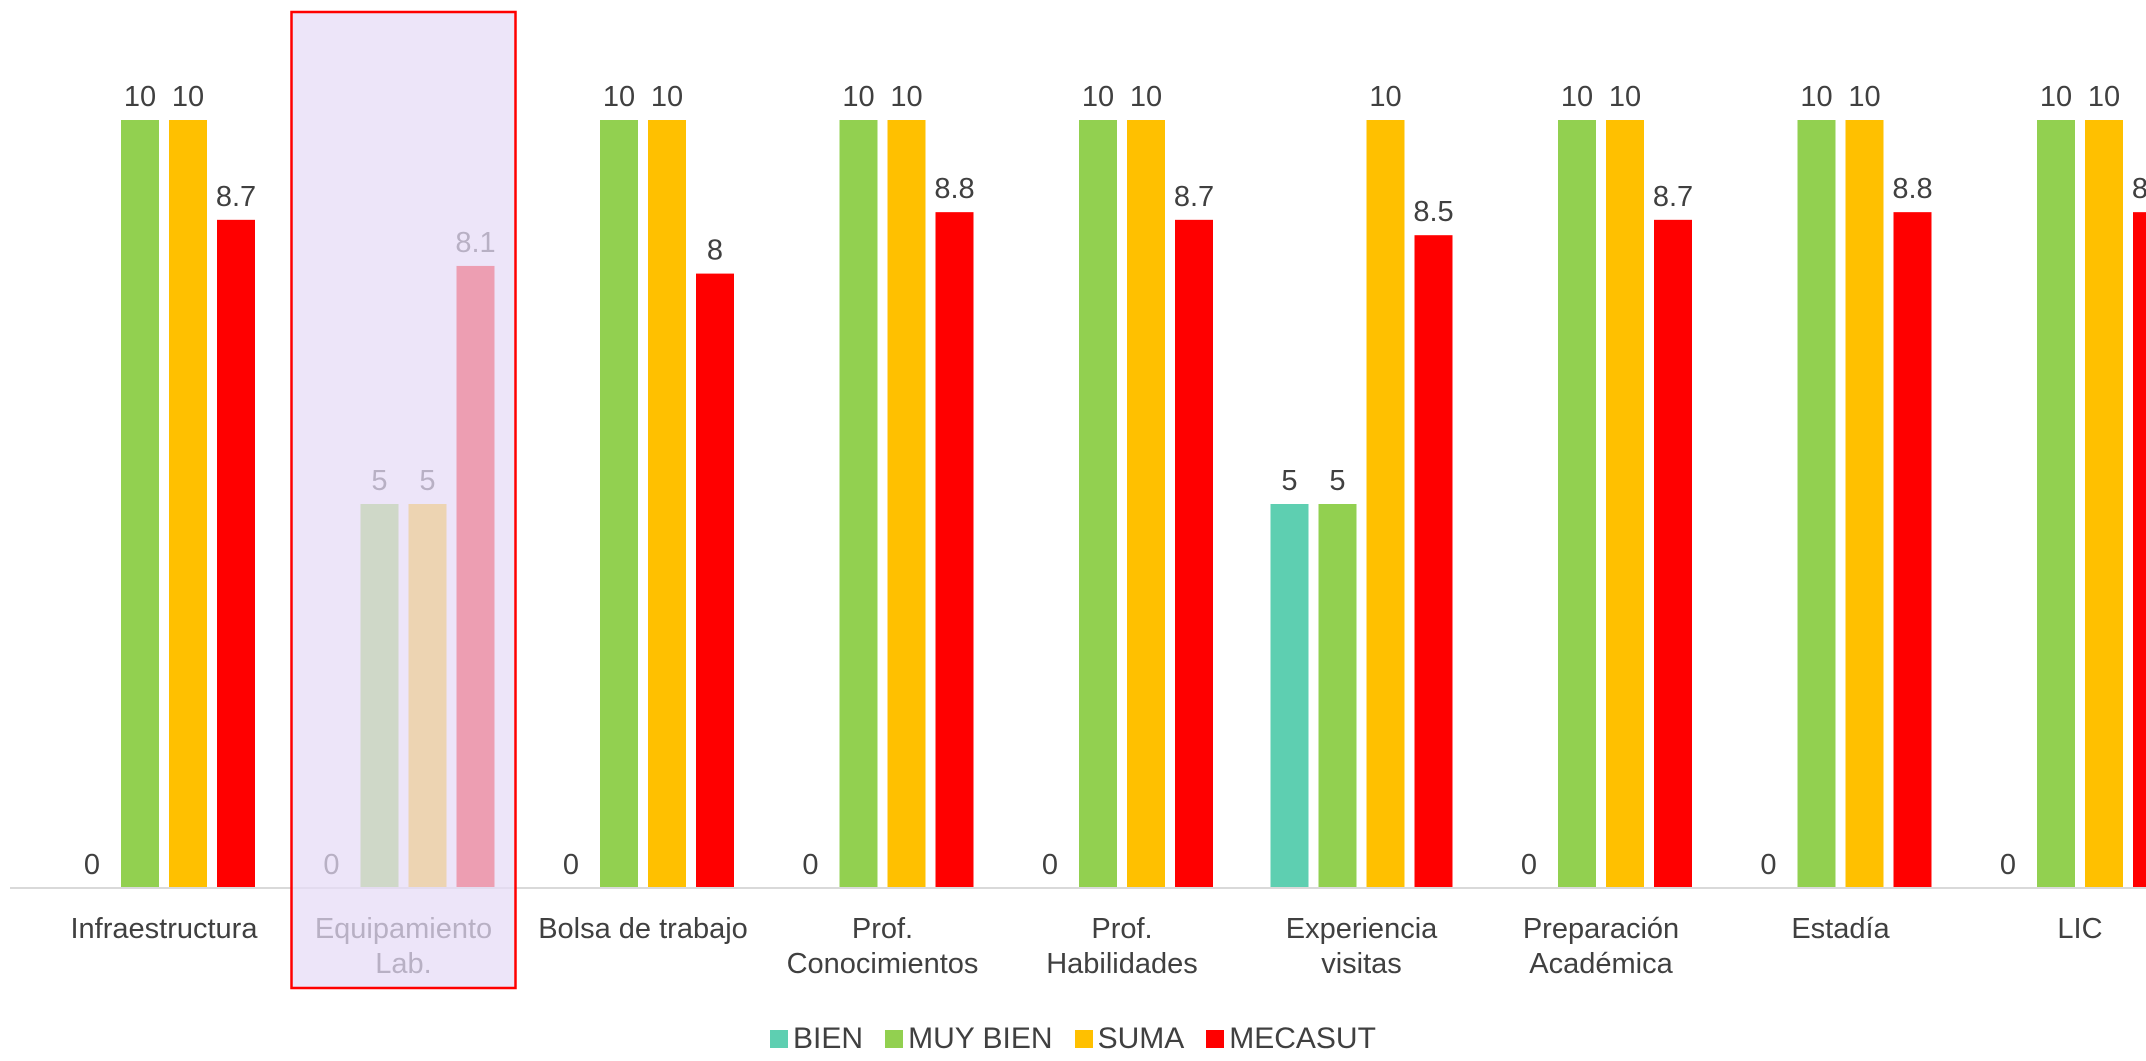  What do you see at coordinates (883, 946) in the screenshot?
I see `x-tick-label: Prof. Conocimientos` at bounding box center [883, 946].